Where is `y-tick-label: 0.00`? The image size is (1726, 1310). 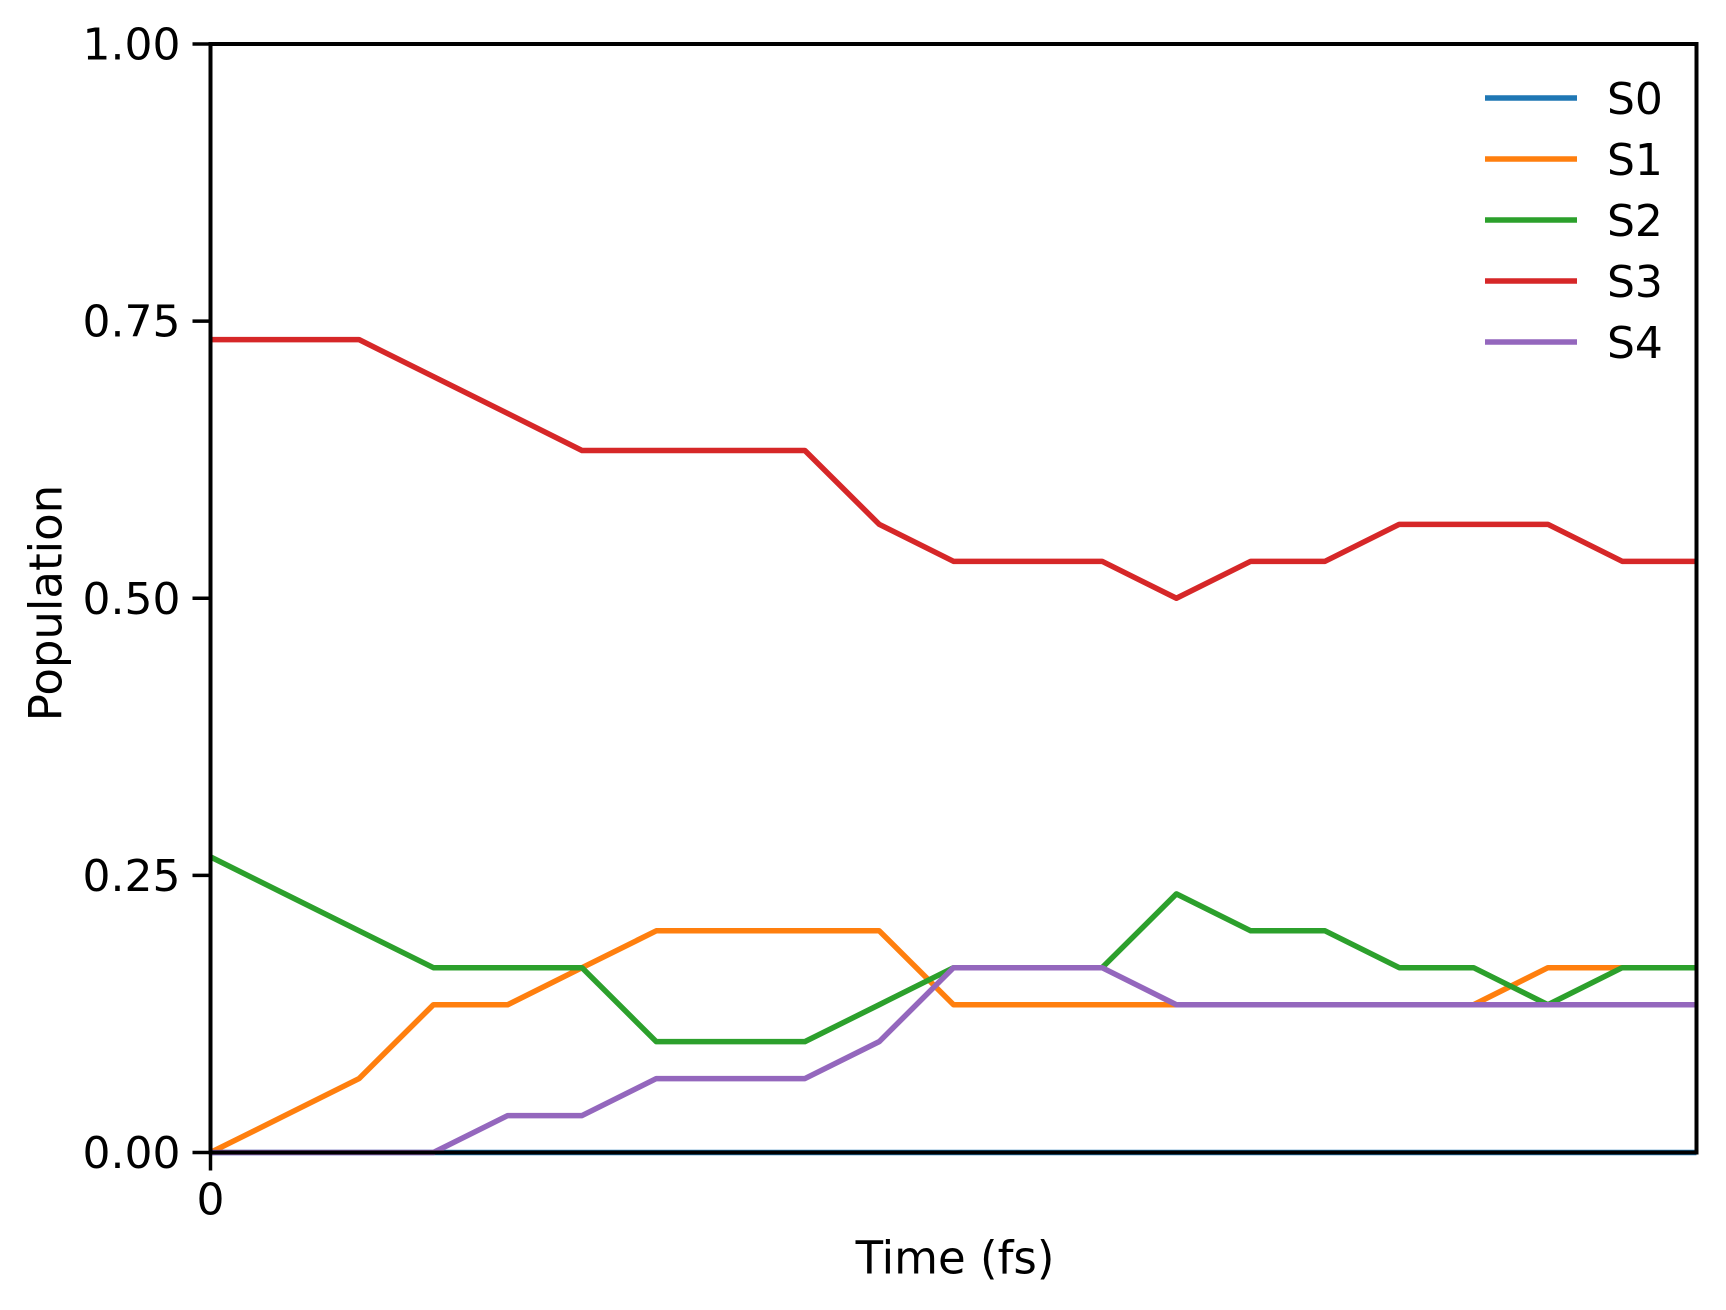
y-tick-label: 0.00 is located at coordinates (132, 1153).